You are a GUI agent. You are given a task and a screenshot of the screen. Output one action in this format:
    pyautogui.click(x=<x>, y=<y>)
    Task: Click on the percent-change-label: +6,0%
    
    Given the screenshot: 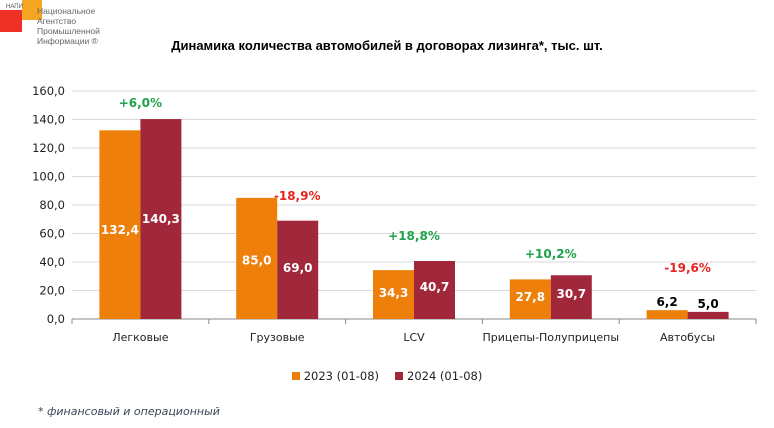 What is the action you would take?
    pyautogui.click(x=140, y=103)
    